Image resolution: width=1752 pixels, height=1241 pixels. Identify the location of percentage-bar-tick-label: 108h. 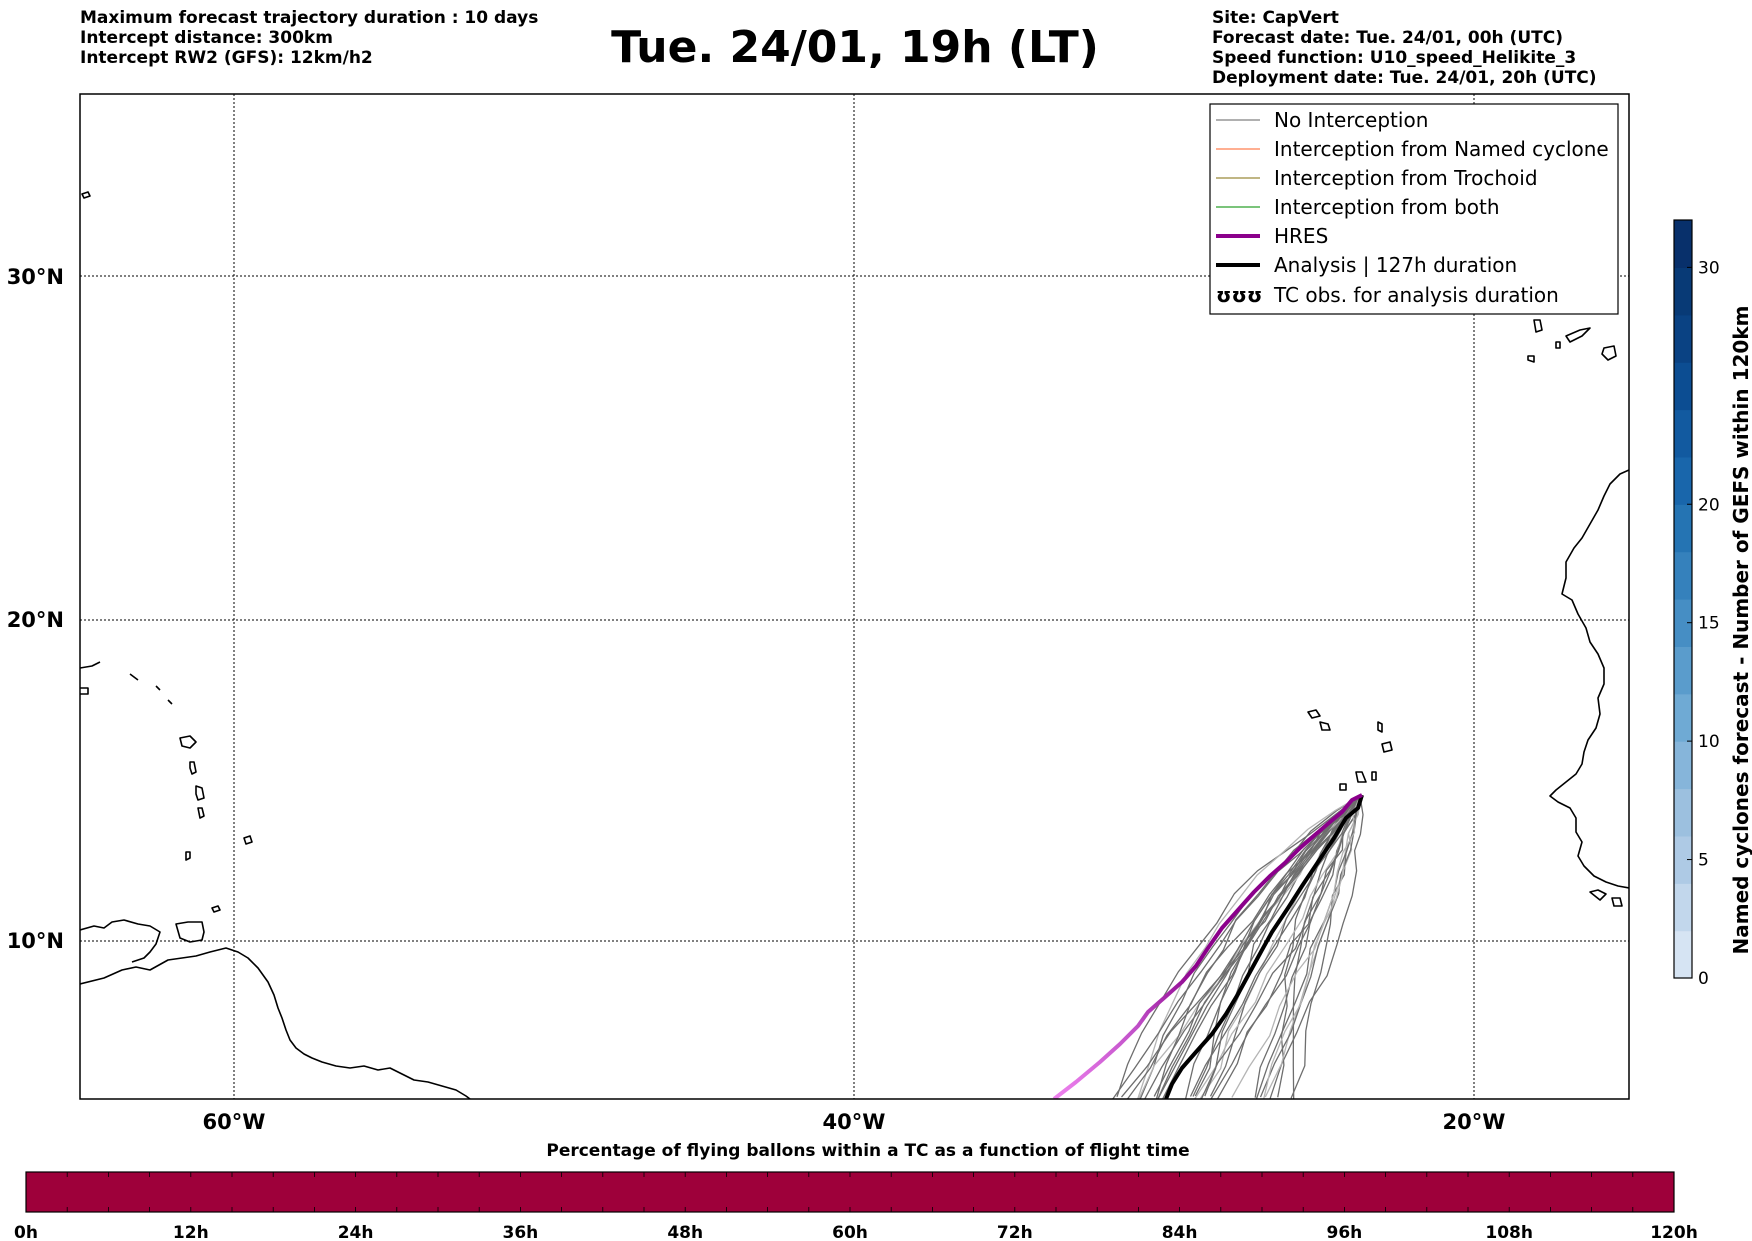
(1509, 1232).